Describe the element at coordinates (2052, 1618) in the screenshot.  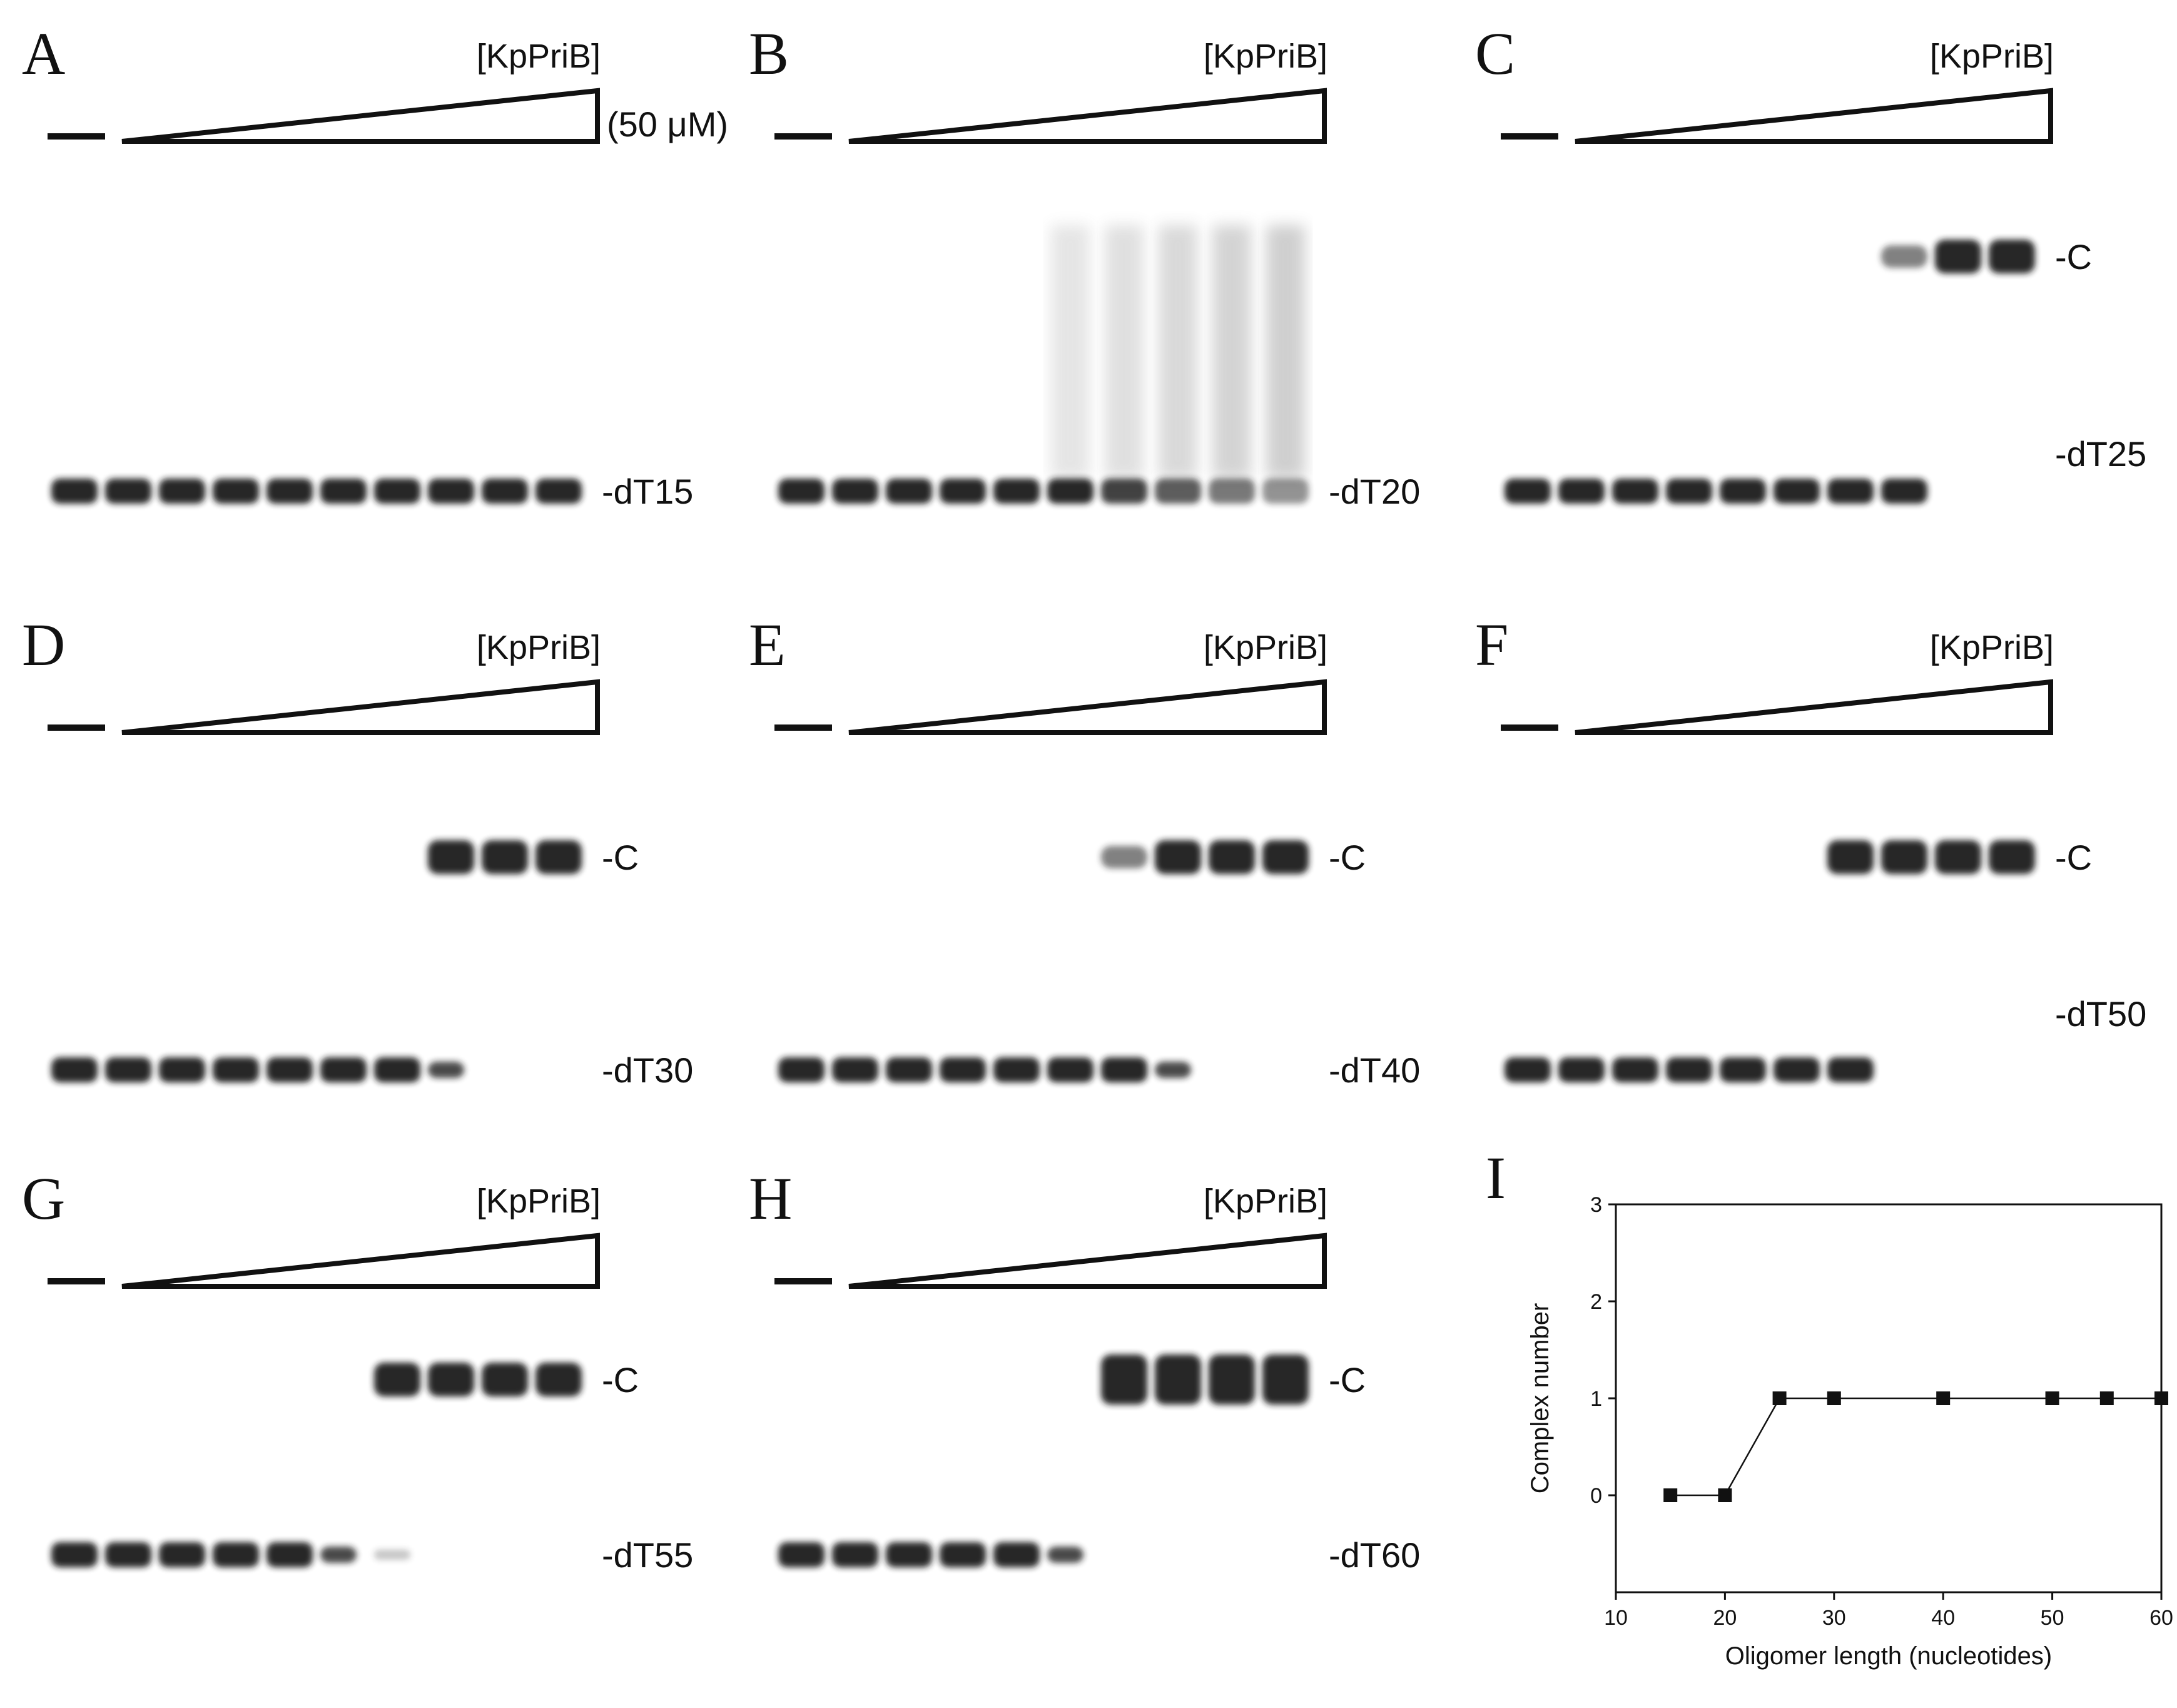
I see `x-tick-label: 50` at that location.